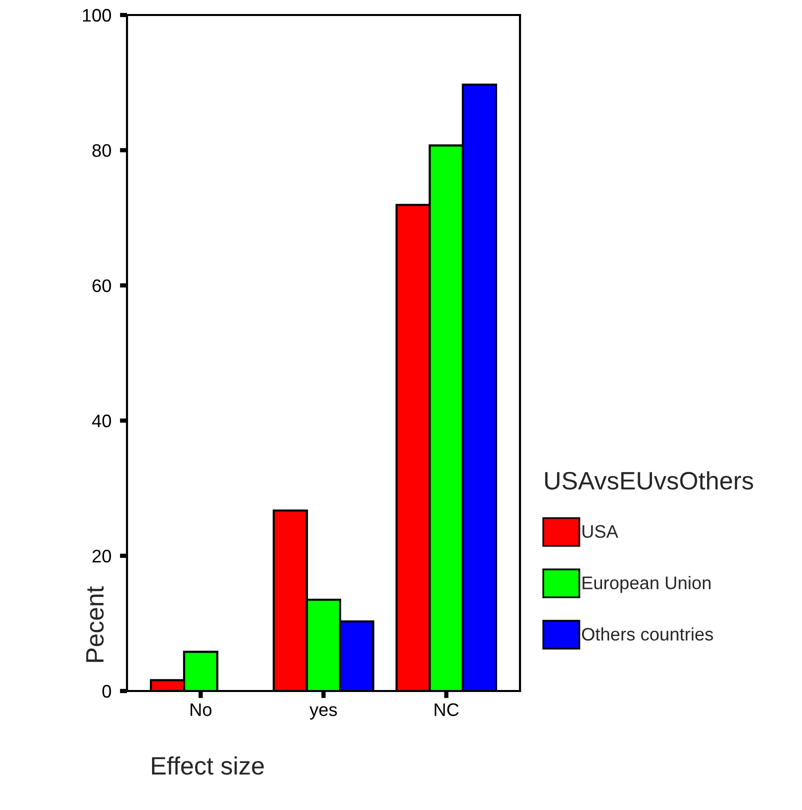 This screenshot has height=810, width=802. What do you see at coordinates (600, 531) in the screenshot?
I see `legend-label: USA` at bounding box center [600, 531].